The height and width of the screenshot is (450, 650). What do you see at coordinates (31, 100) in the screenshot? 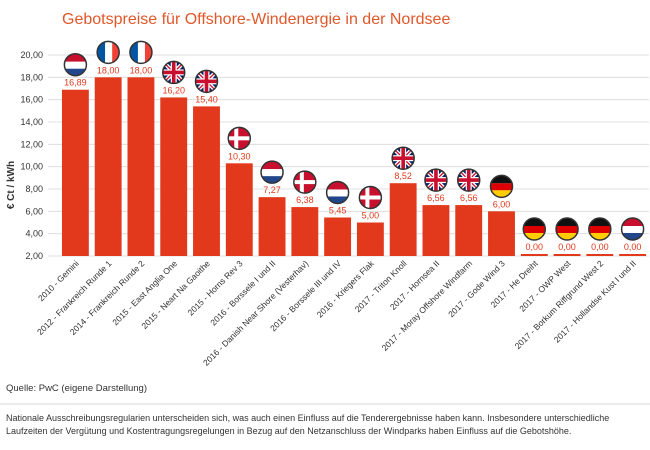
I see `y-tick-label: 16,00` at bounding box center [31, 100].